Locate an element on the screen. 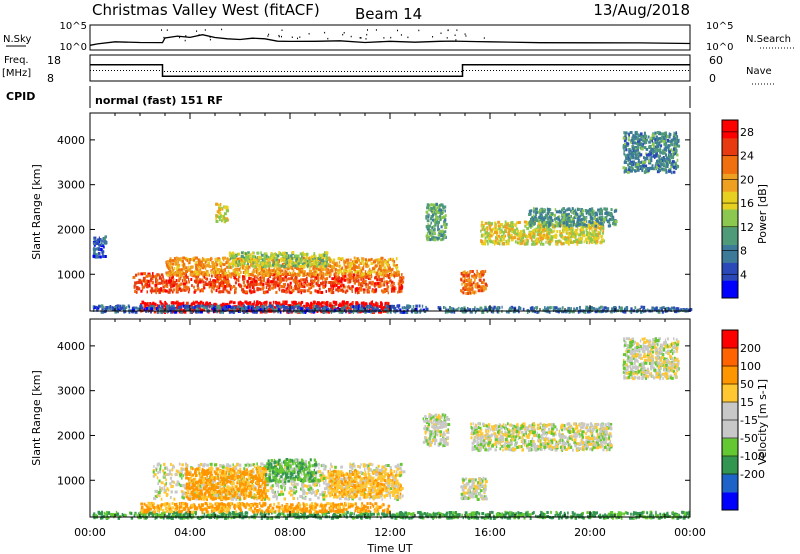 Image resolution: width=800 pixels, height=554 pixels. cpid-text: normal (fast) 151 RF is located at coordinates (159, 100).